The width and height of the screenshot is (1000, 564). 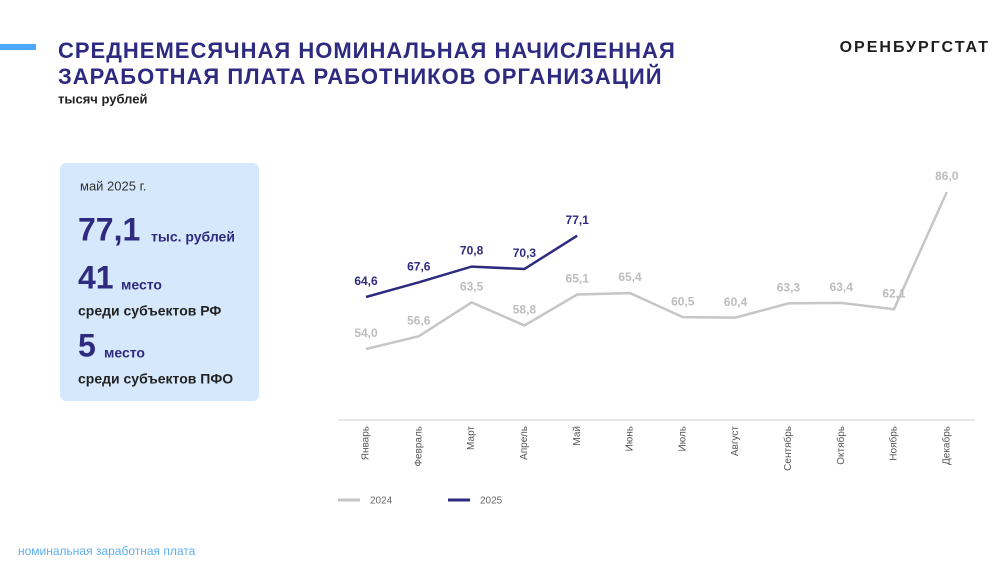 What do you see at coordinates (149, 311) in the screenshot?
I see `card-rank-text: среди субъектов РФ` at bounding box center [149, 311].